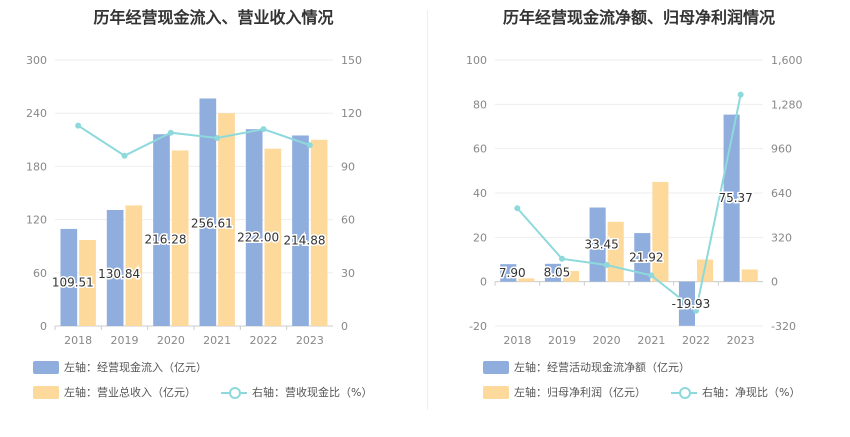 Image resolution: width=850 pixels, height=437 pixels. I want to click on legend-label: 右轴：营收现金比（%）, so click(312, 392).